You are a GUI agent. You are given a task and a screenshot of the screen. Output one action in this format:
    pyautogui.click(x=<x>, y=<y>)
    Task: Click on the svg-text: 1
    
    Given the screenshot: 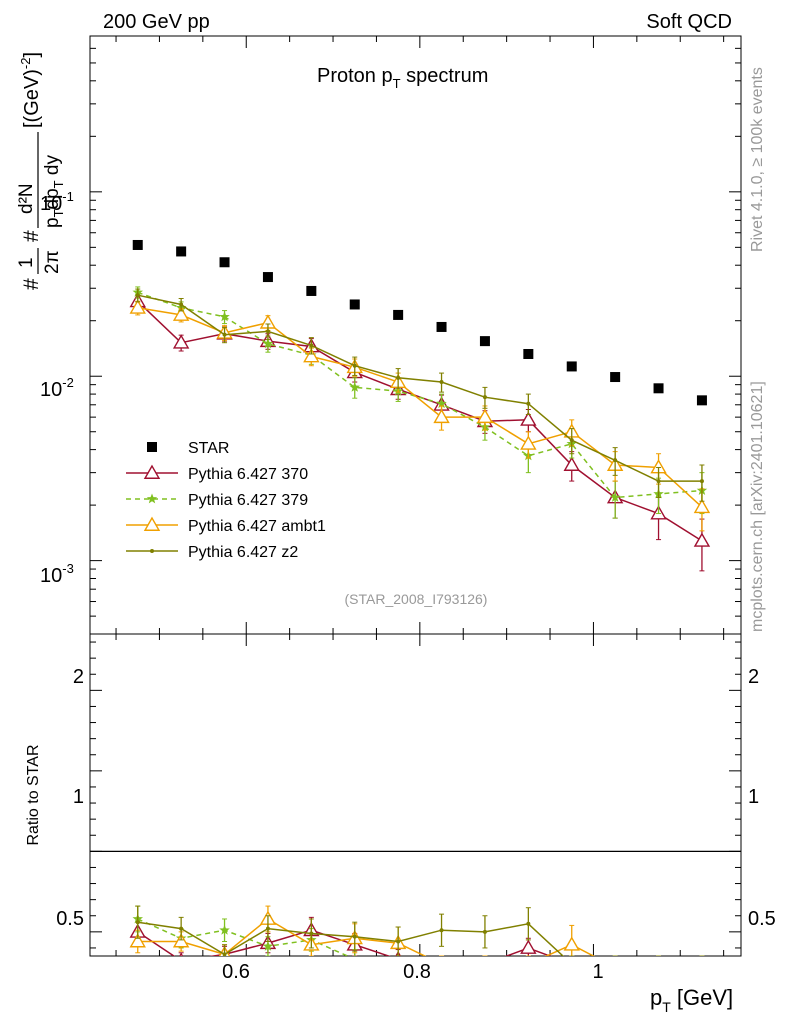 What is the action you would take?
    pyautogui.click(x=26, y=262)
    